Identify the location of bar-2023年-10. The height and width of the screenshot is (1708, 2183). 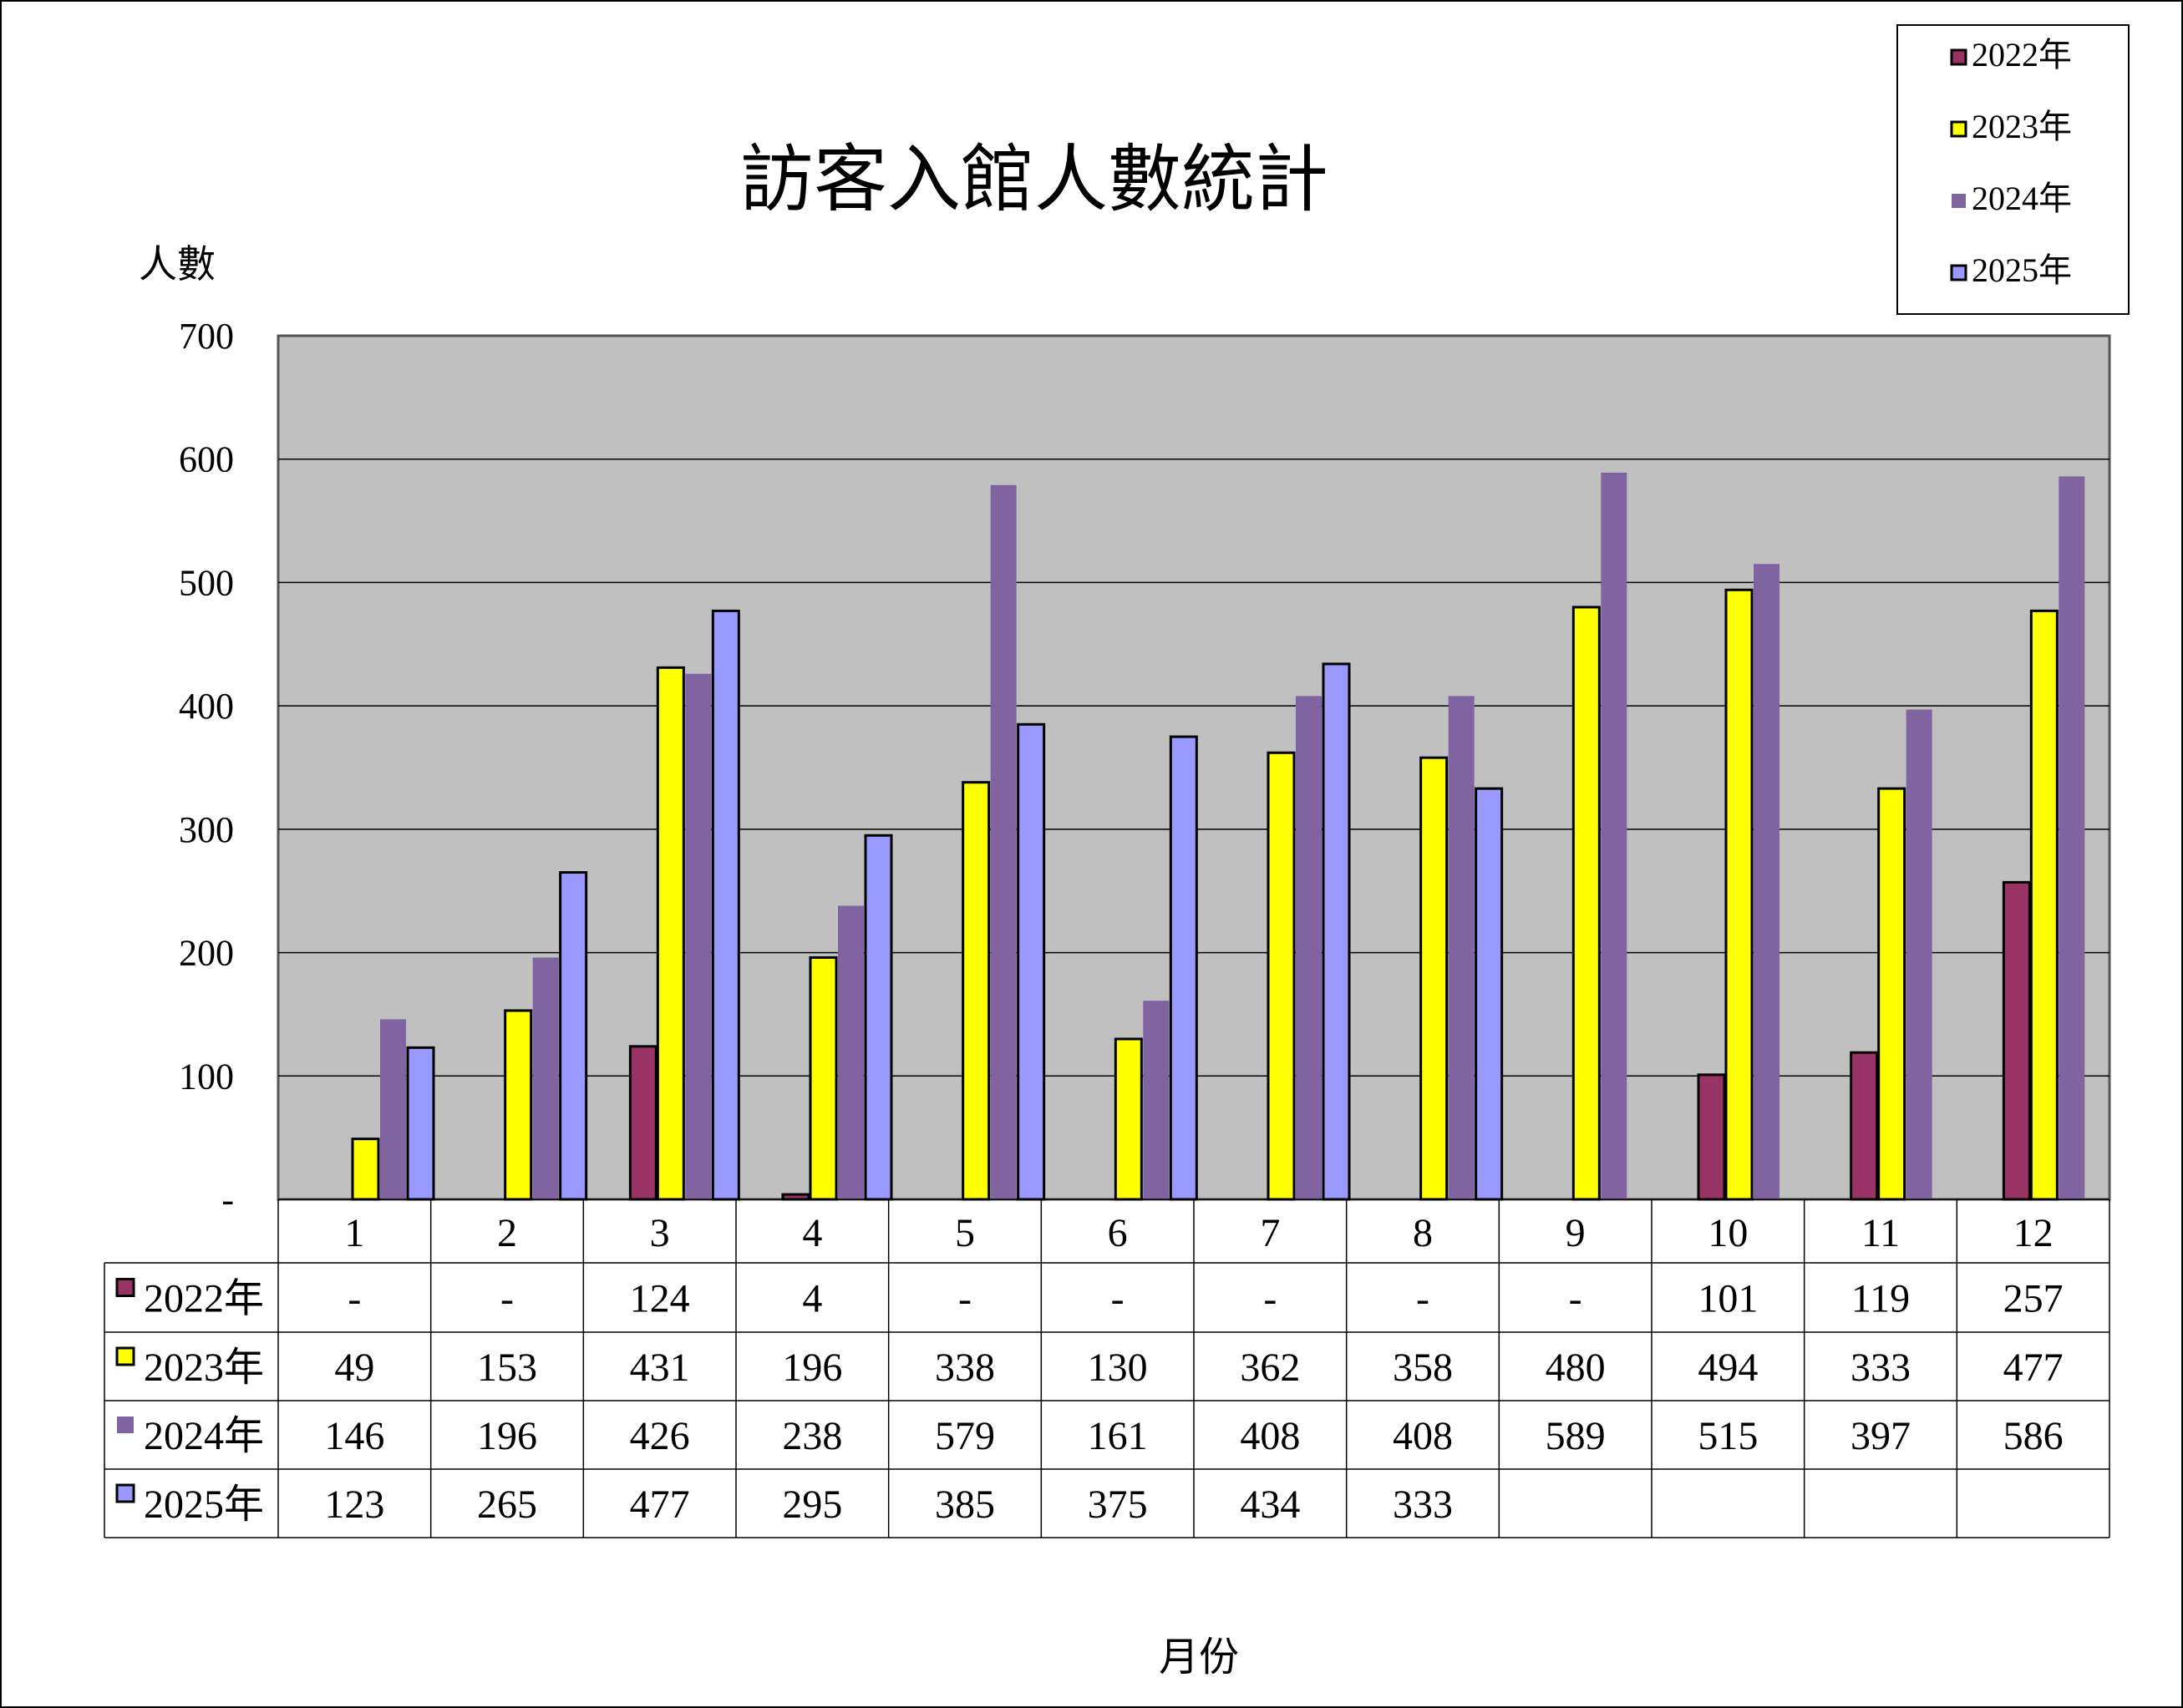
(1739, 895).